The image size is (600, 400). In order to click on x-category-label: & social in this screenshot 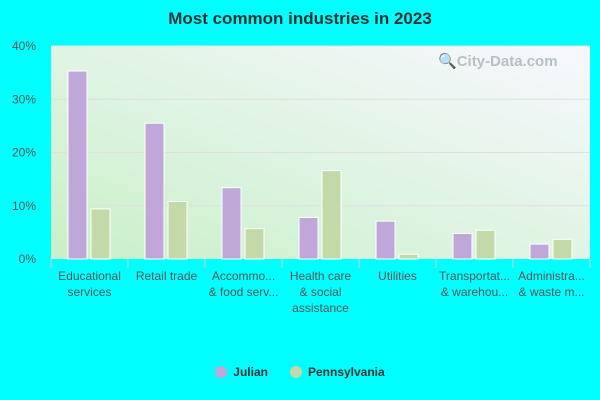, I will do `click(320, 292)`.